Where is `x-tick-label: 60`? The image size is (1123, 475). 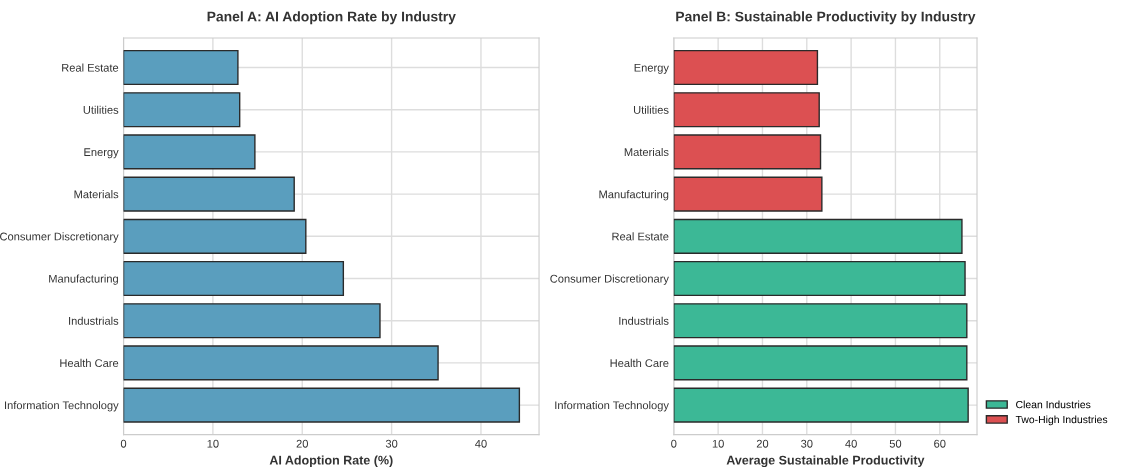 x-tick-label: 60 is located at coordinates (940, 443).